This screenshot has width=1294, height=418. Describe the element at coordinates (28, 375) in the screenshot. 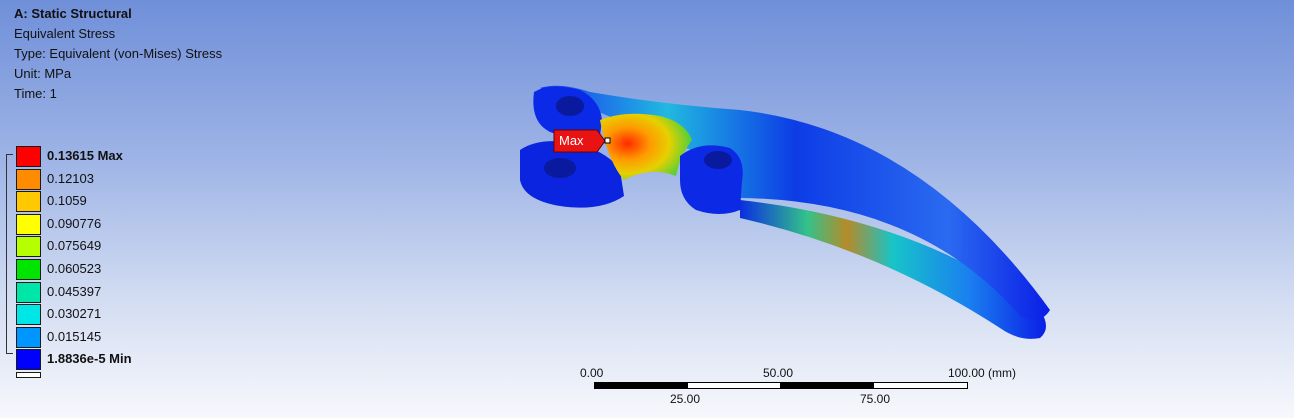

I see `legend-swatch-cap` at that location.